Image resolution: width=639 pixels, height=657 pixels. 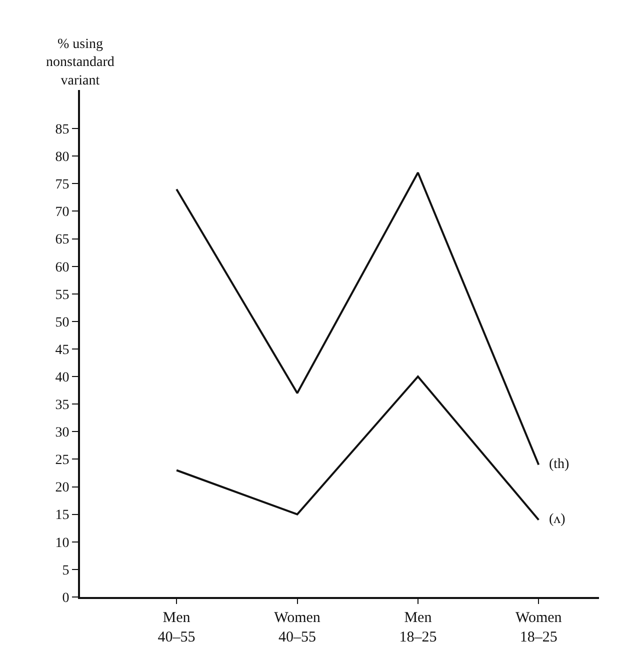 I want to click on line-series, so click(x=358, y=448).